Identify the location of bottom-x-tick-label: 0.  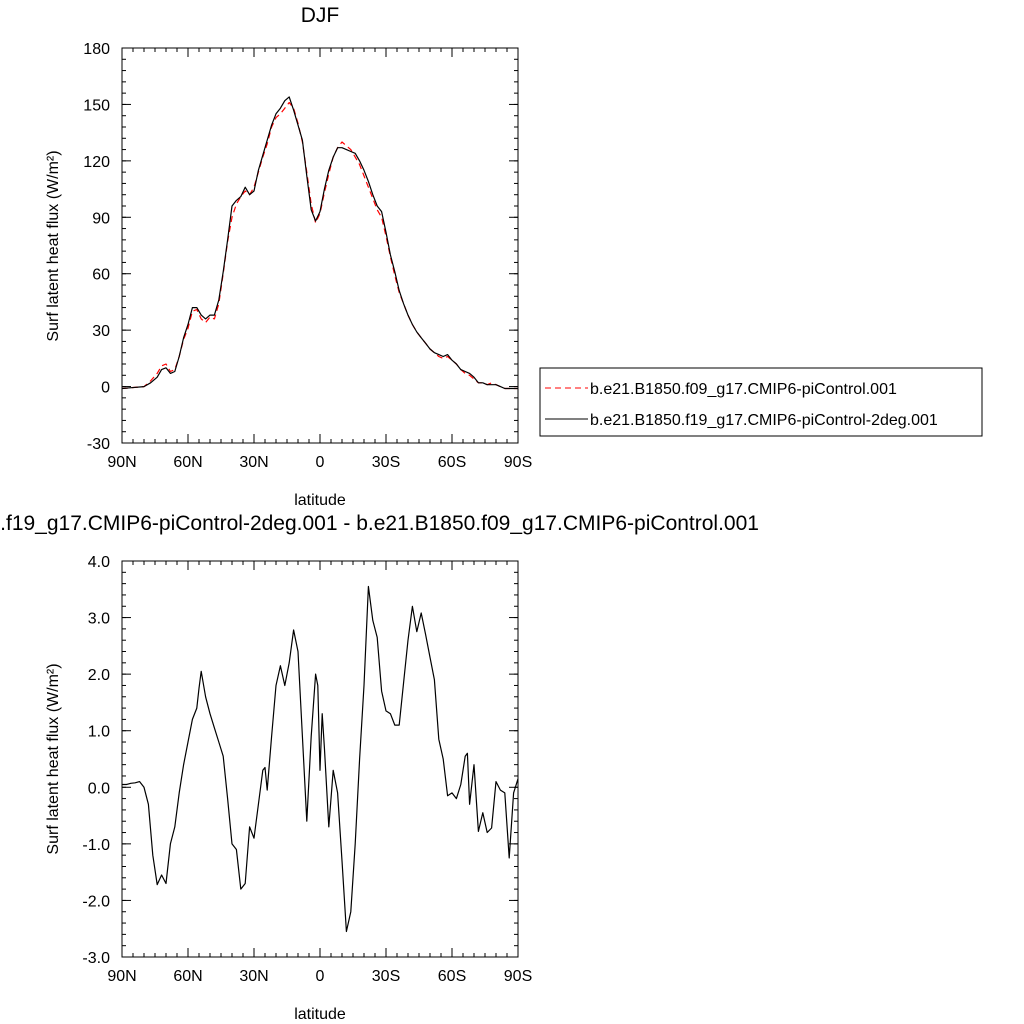
(320, 976).